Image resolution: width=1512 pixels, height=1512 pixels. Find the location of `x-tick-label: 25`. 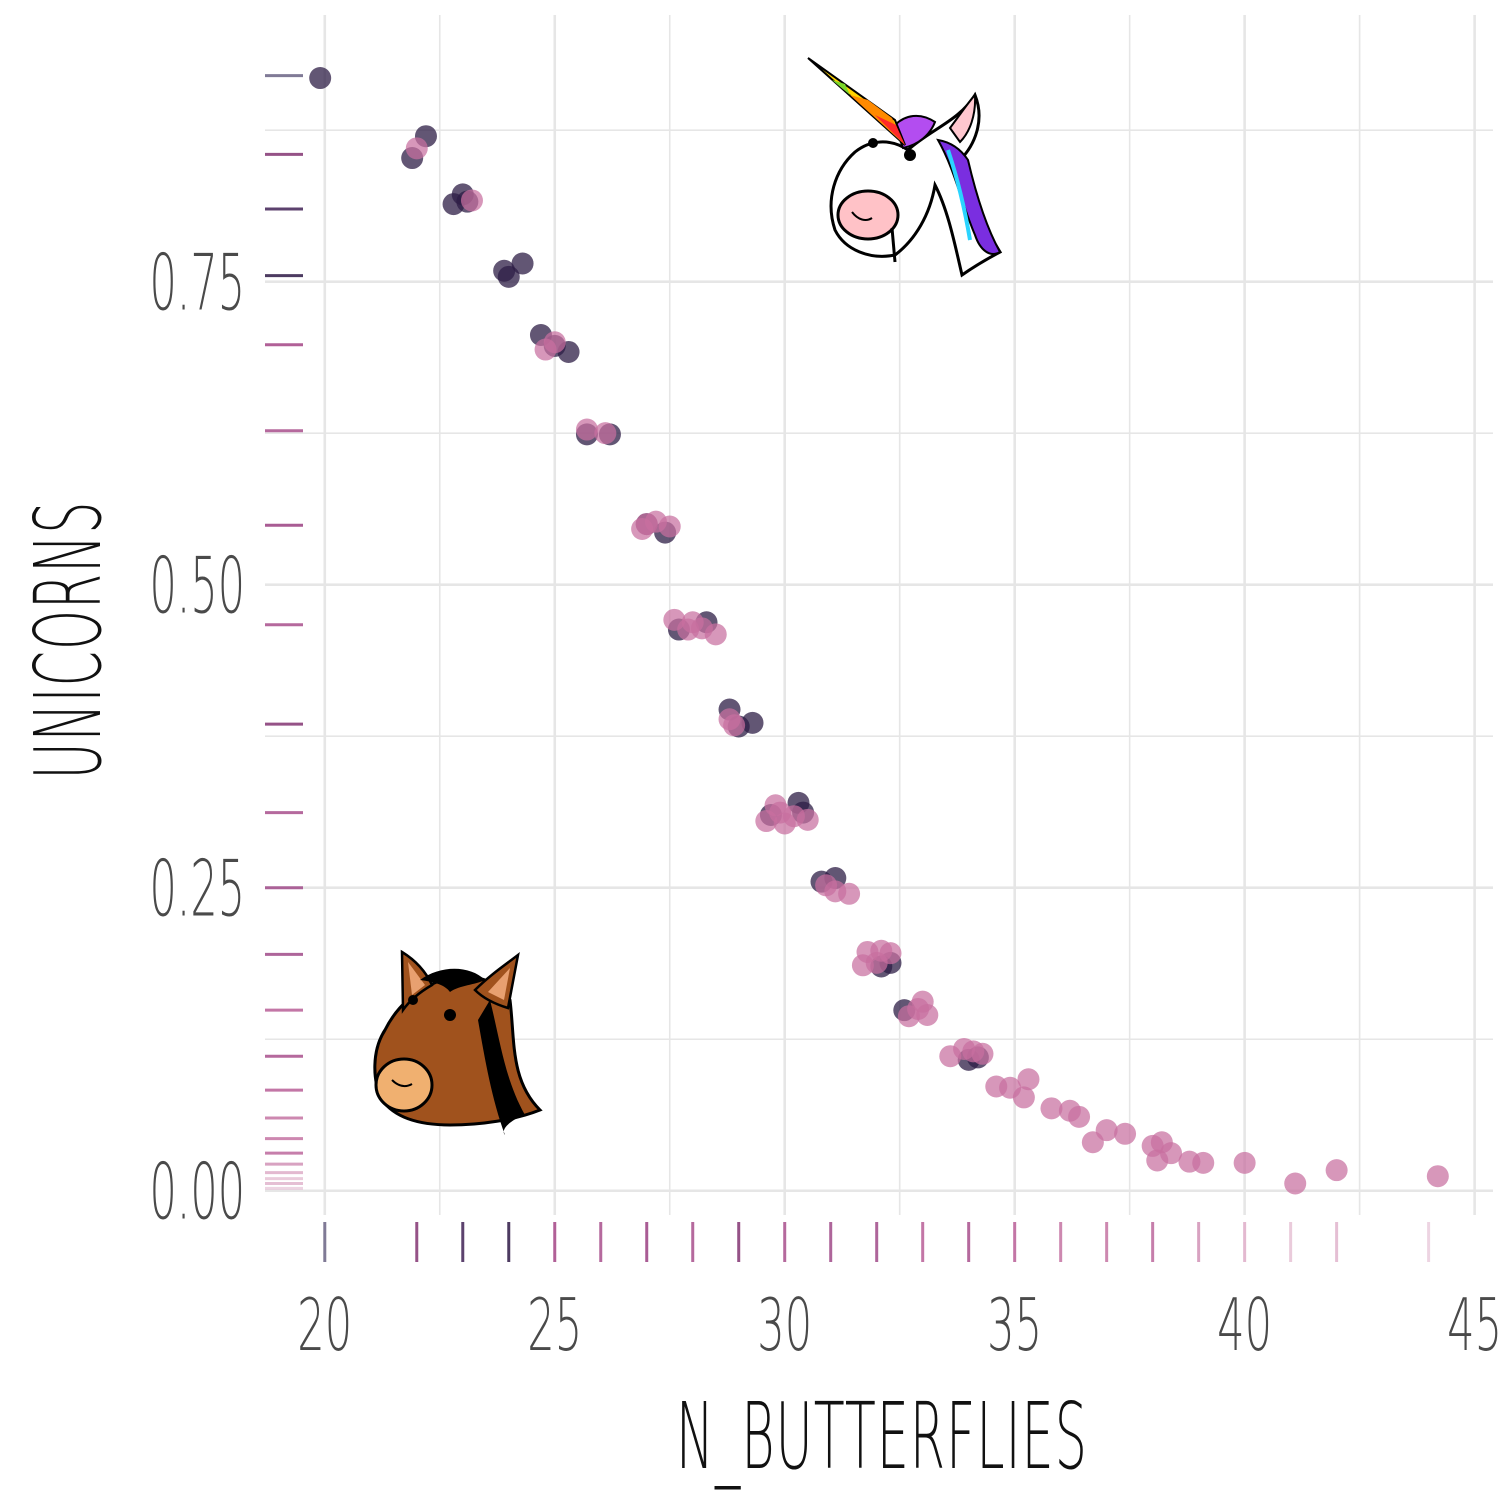

x-tick-label: 25 is located at coordinates (554, 1327).